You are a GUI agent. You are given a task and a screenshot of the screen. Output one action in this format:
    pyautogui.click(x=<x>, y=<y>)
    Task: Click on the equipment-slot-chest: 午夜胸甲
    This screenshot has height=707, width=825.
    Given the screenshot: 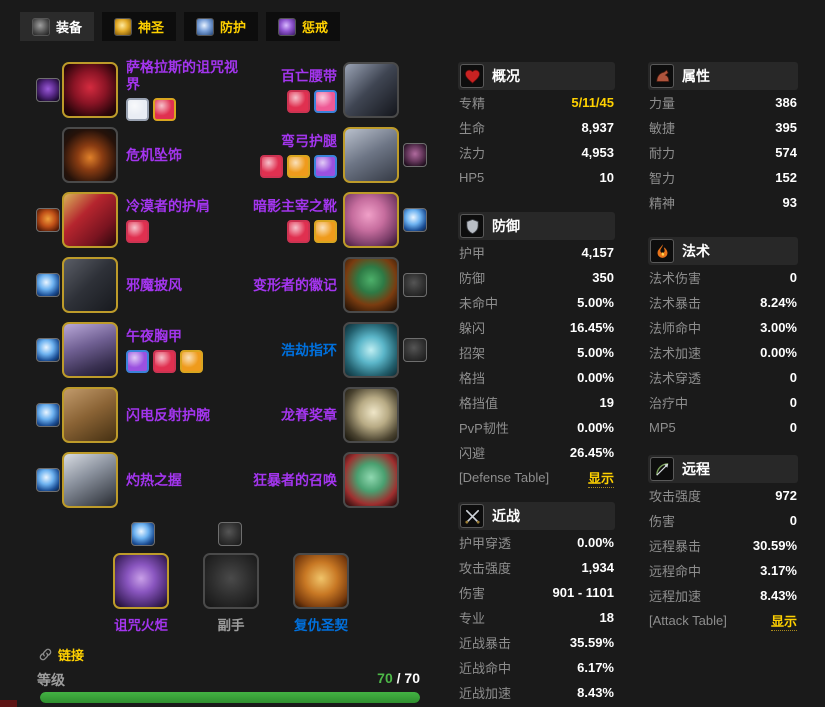 What is the action you would take?
    pyautogui.click(x=143, y=350)
    